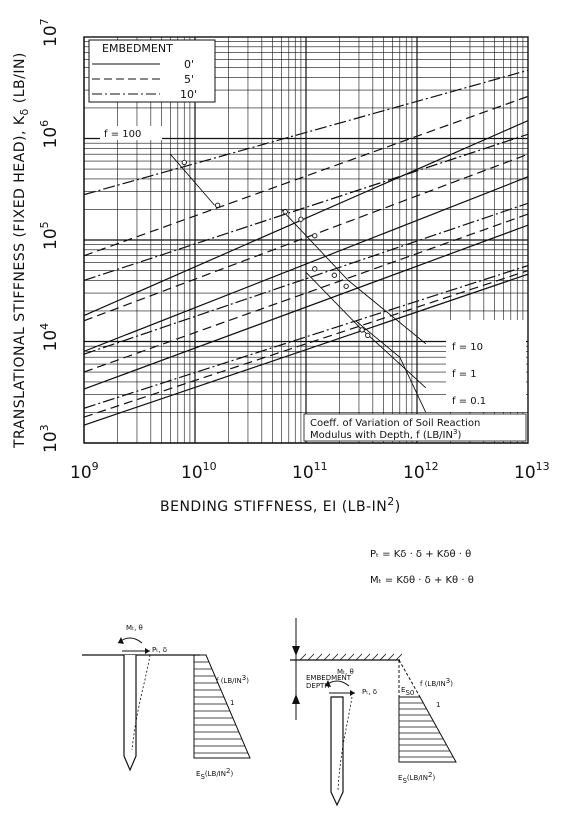 This screenshot has height=817, width=584. I want to click on legend: EMBEDMENT 0' 5' 10', so click(152, 71).